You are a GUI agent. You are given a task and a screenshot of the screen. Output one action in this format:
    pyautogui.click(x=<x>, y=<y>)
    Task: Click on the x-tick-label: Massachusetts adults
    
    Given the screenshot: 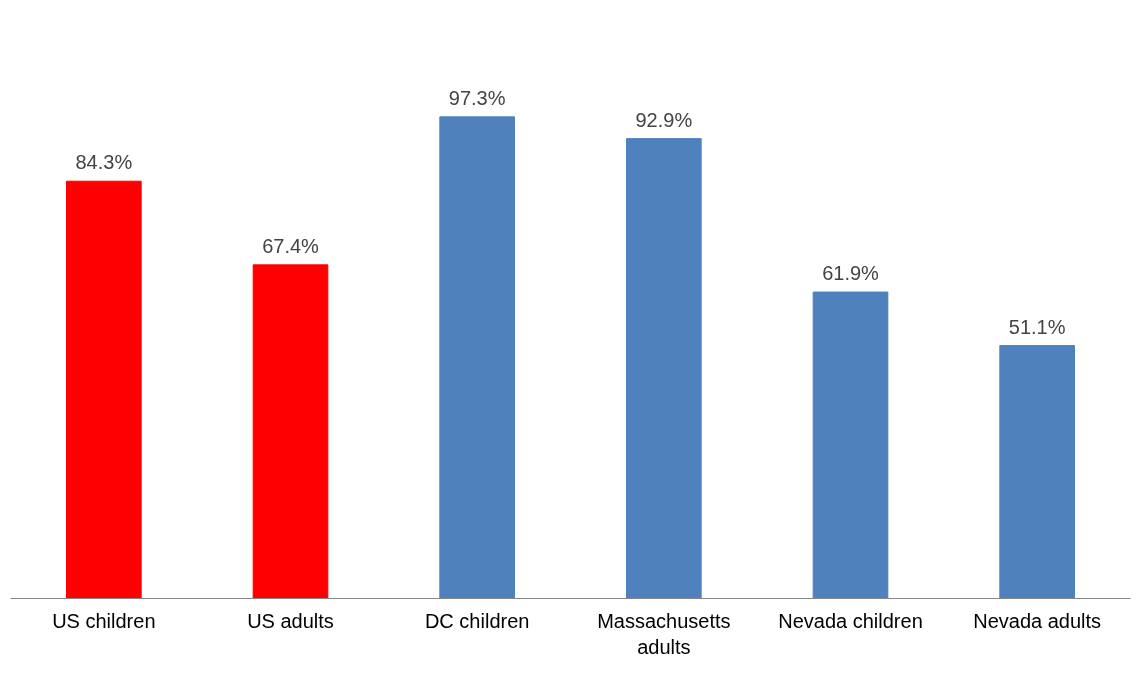 What is the action you would take?
    pyautogui.click(x=664, y=633)
    